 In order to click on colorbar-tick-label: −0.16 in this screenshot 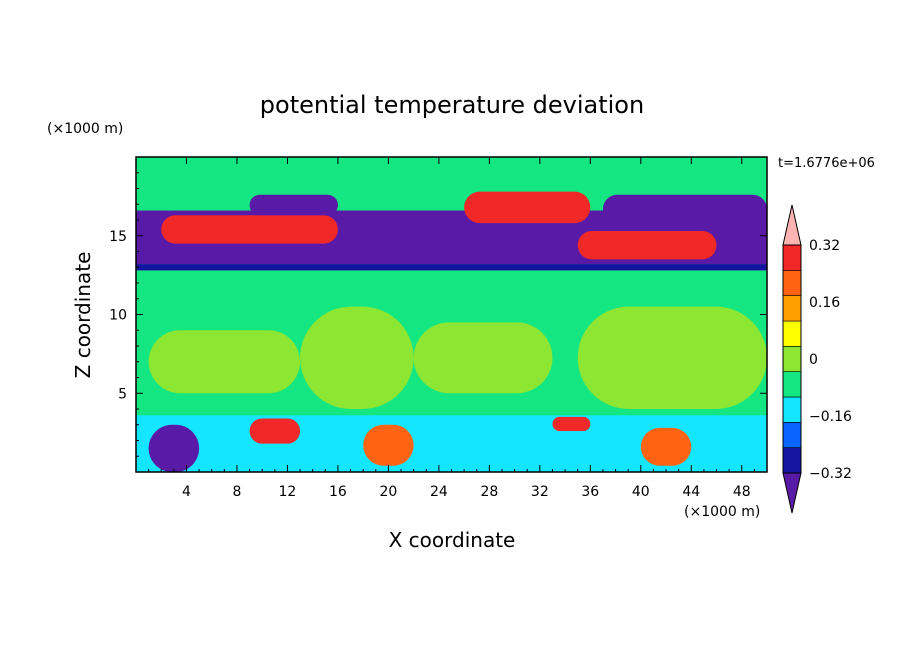, I will do `click(830, 417)`.